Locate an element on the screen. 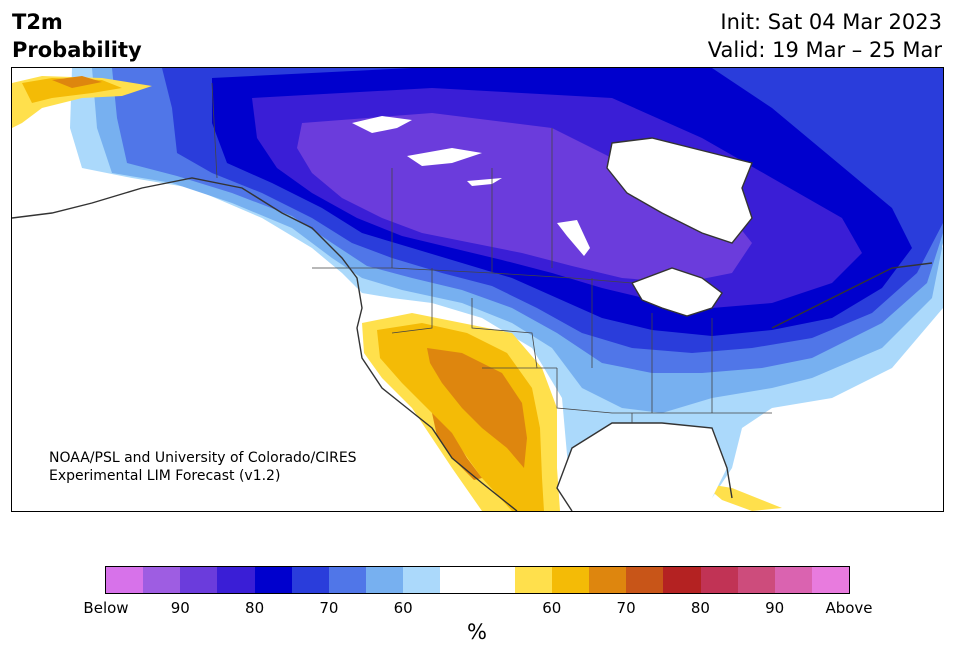 The image size is (953, 659). lake-winnipeg is located at coordinates (573, 238).